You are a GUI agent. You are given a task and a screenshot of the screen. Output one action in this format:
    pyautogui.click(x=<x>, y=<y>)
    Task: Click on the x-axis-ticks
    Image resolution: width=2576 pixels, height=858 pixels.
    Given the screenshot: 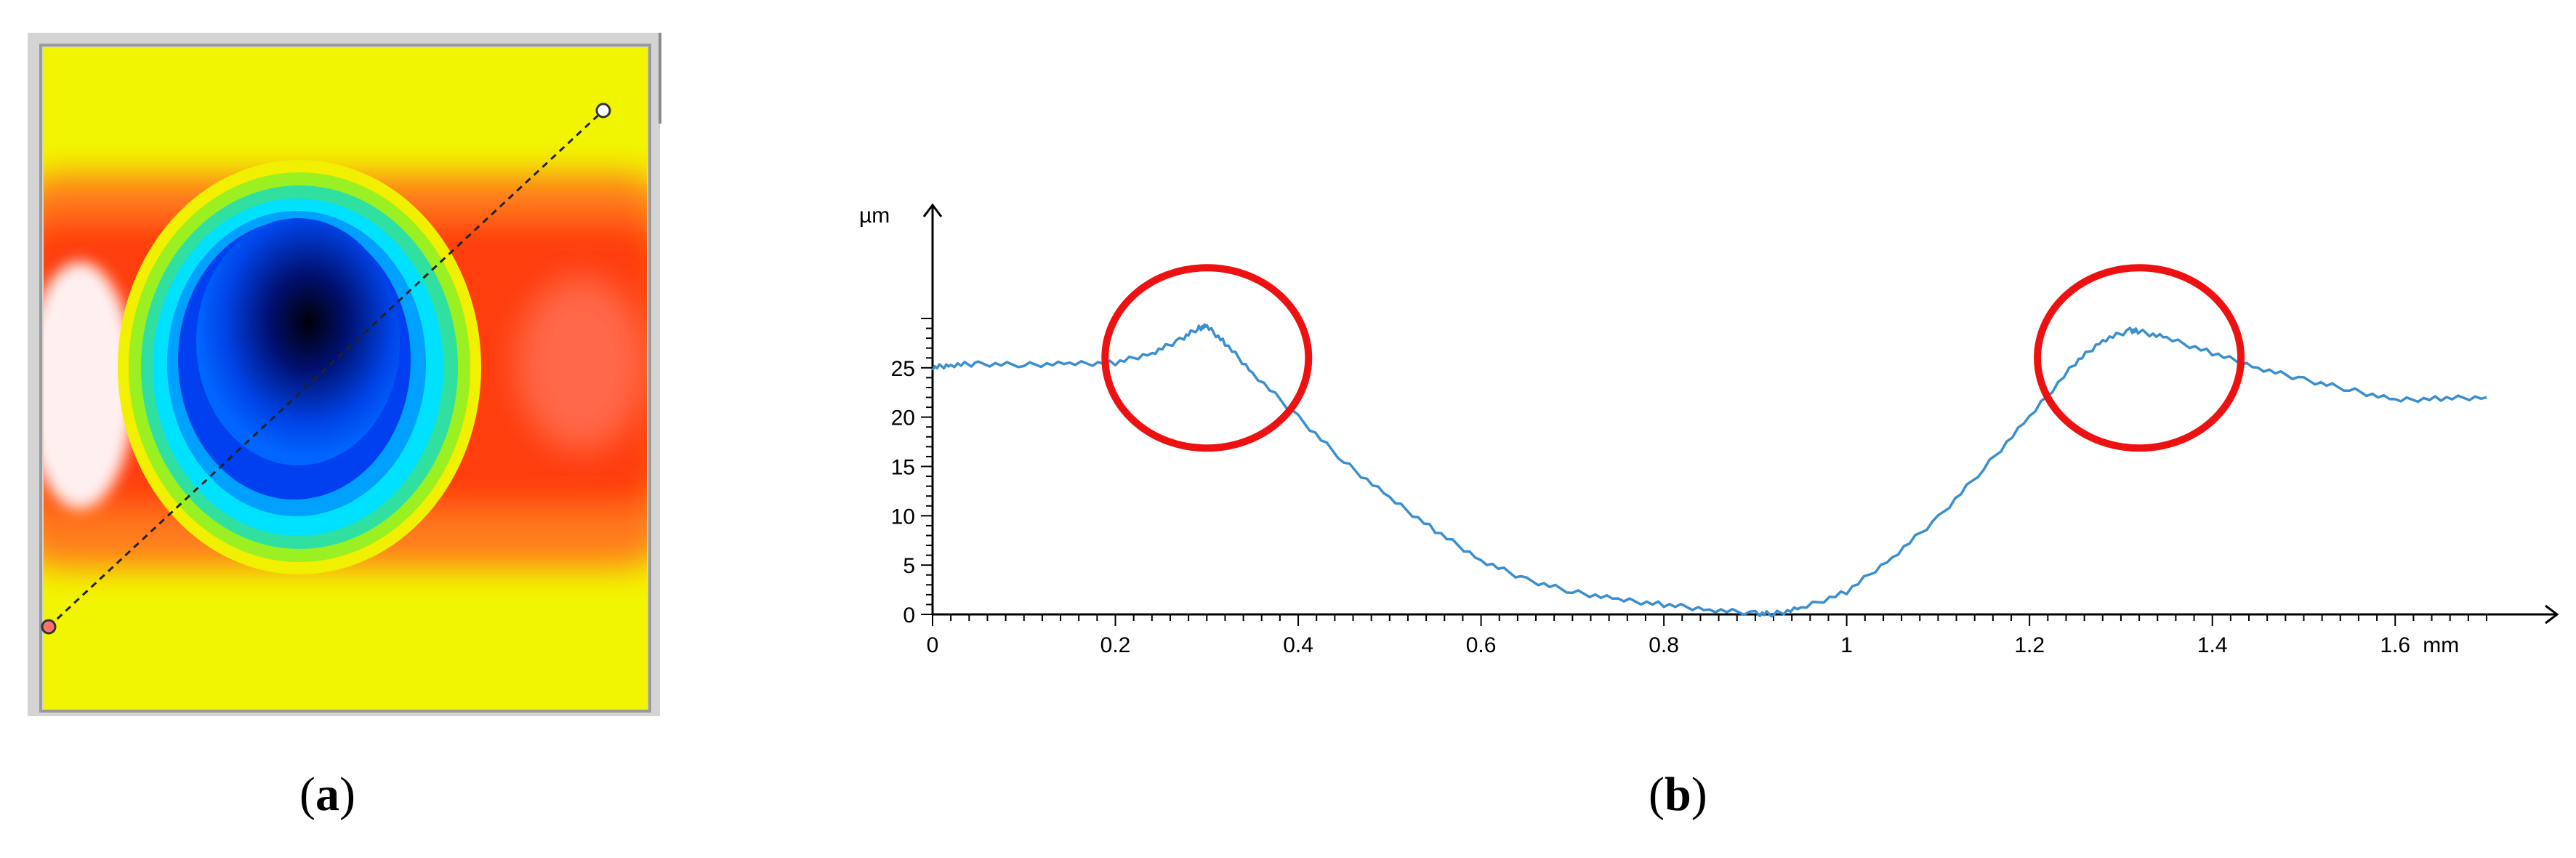 What is the action you would take?
    pyautogui.click(x=1709, y=620)
    